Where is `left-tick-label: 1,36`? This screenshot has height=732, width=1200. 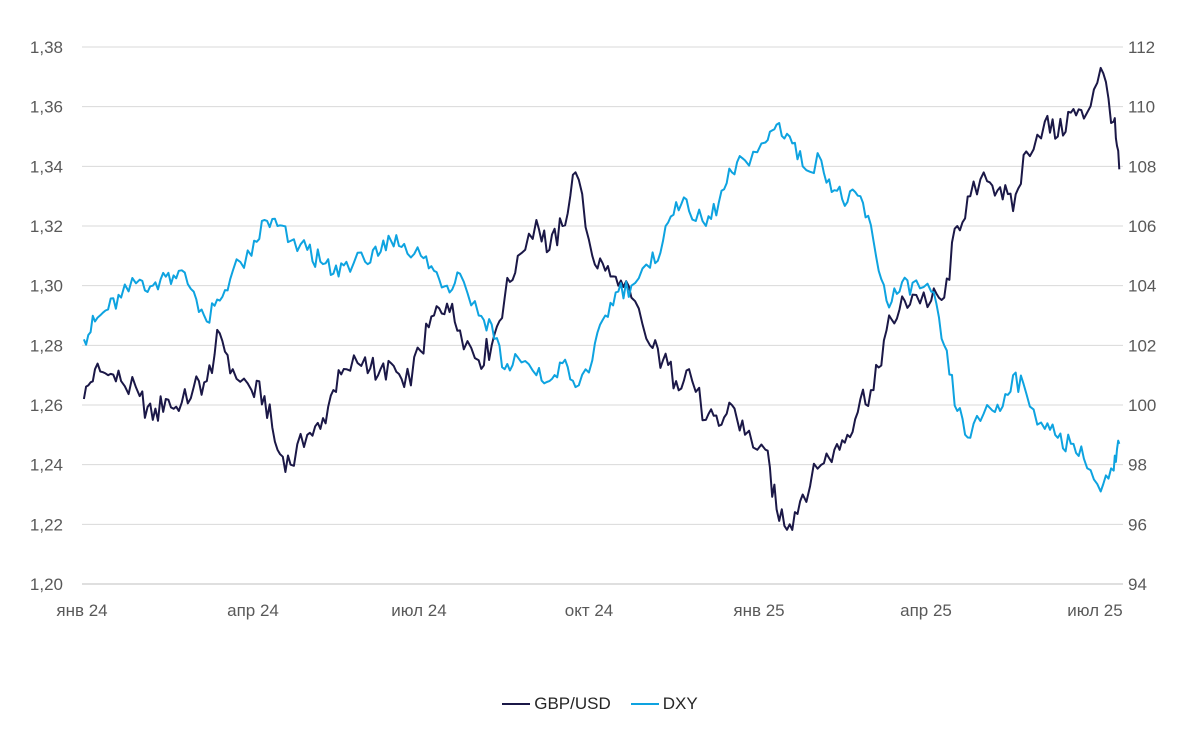 left-tick-label: 1,36 is located at coordinates (46, 107).